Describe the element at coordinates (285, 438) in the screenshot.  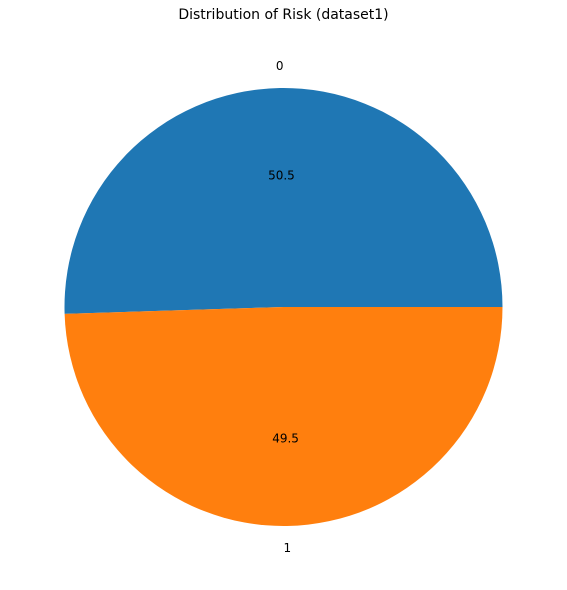
I see `slice-value-label-1: 49.5` at that location.